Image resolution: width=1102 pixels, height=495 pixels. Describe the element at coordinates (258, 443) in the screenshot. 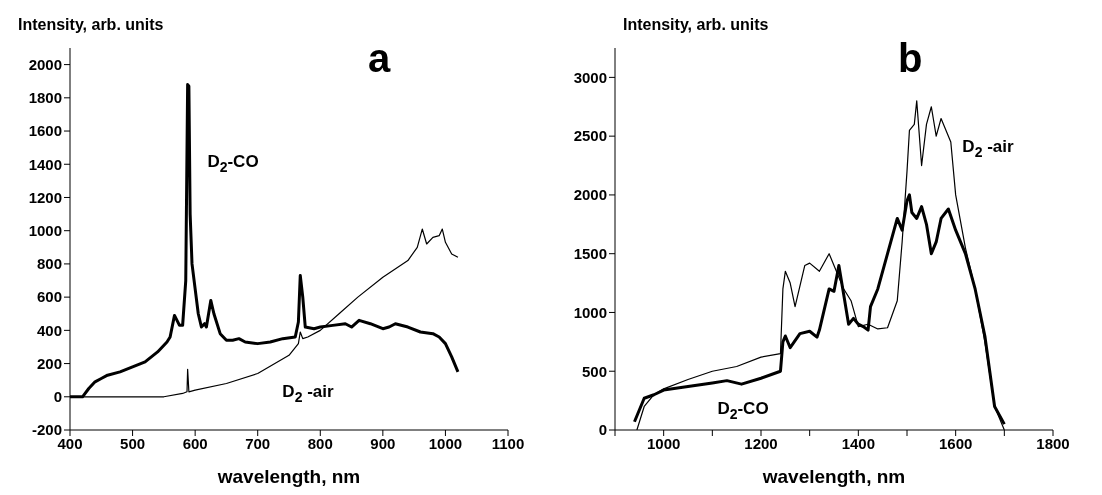

I see `x-tick-label: 700` at that location.